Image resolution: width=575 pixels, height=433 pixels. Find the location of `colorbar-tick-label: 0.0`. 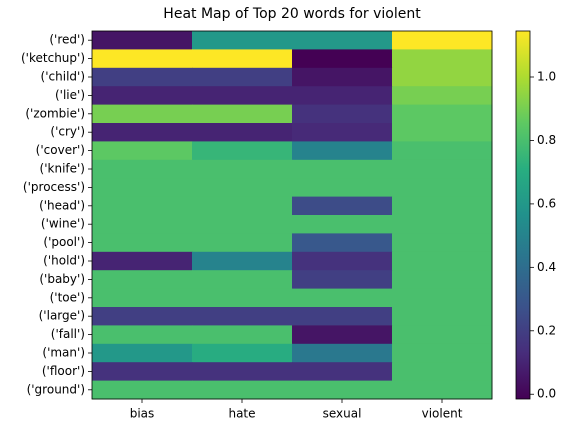

colorbar-tick-label: 0.0 is located at coordinates (546, 394).